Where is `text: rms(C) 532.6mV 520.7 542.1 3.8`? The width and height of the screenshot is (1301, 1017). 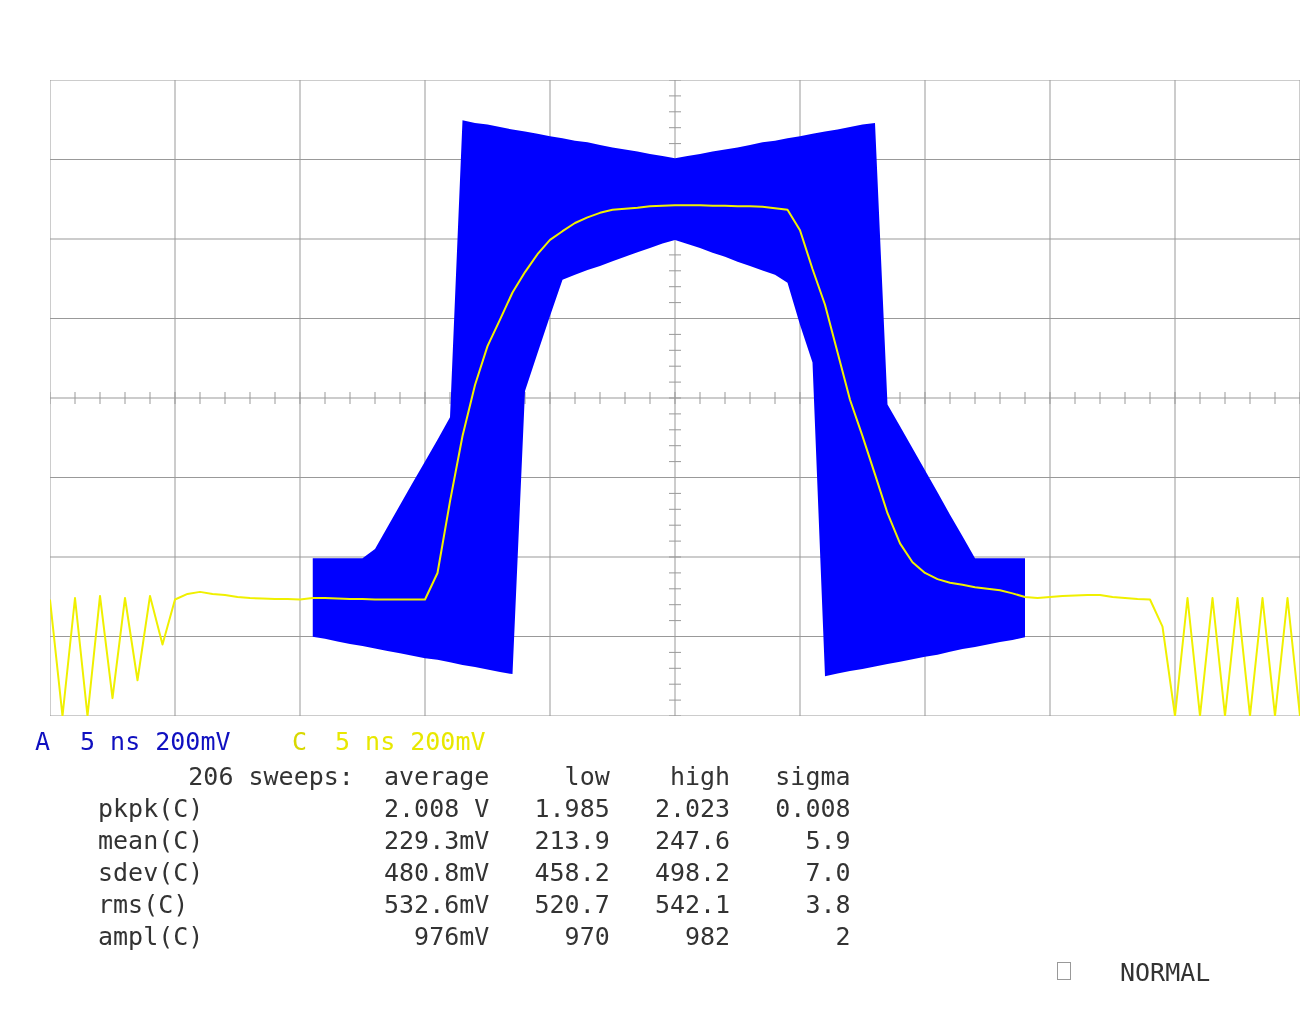
text: rms(C) 532.6mV 520.7 542.1 3.8 is located at coordinates (474, 905).